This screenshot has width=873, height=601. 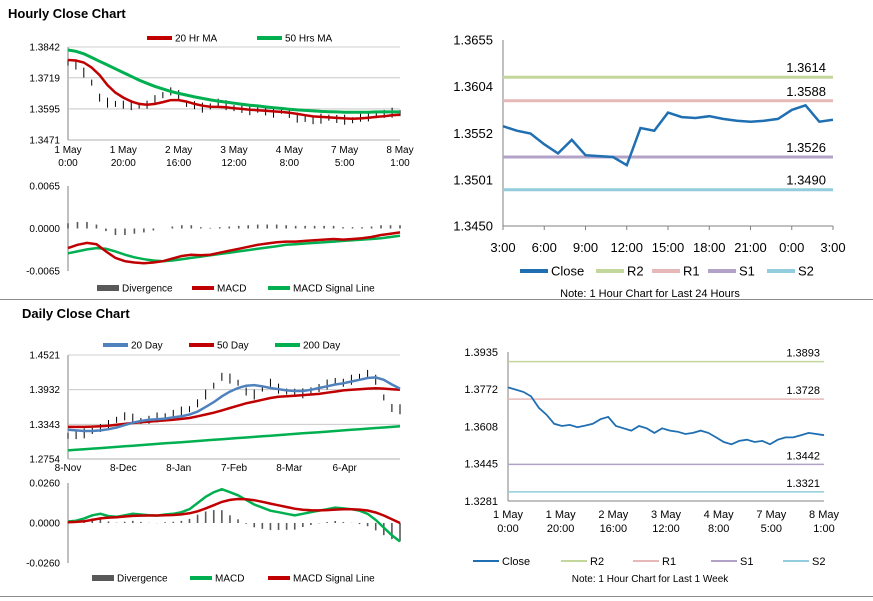 I want to click on level-s2-label: 1.3321, so click(x=803, y=484).